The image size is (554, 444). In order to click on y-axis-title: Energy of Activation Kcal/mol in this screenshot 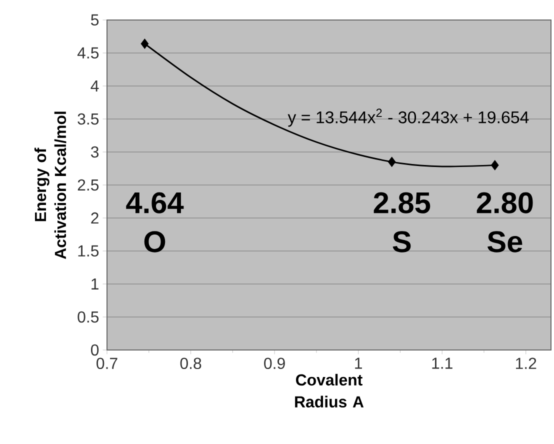, I will do `click(50, 185)`.